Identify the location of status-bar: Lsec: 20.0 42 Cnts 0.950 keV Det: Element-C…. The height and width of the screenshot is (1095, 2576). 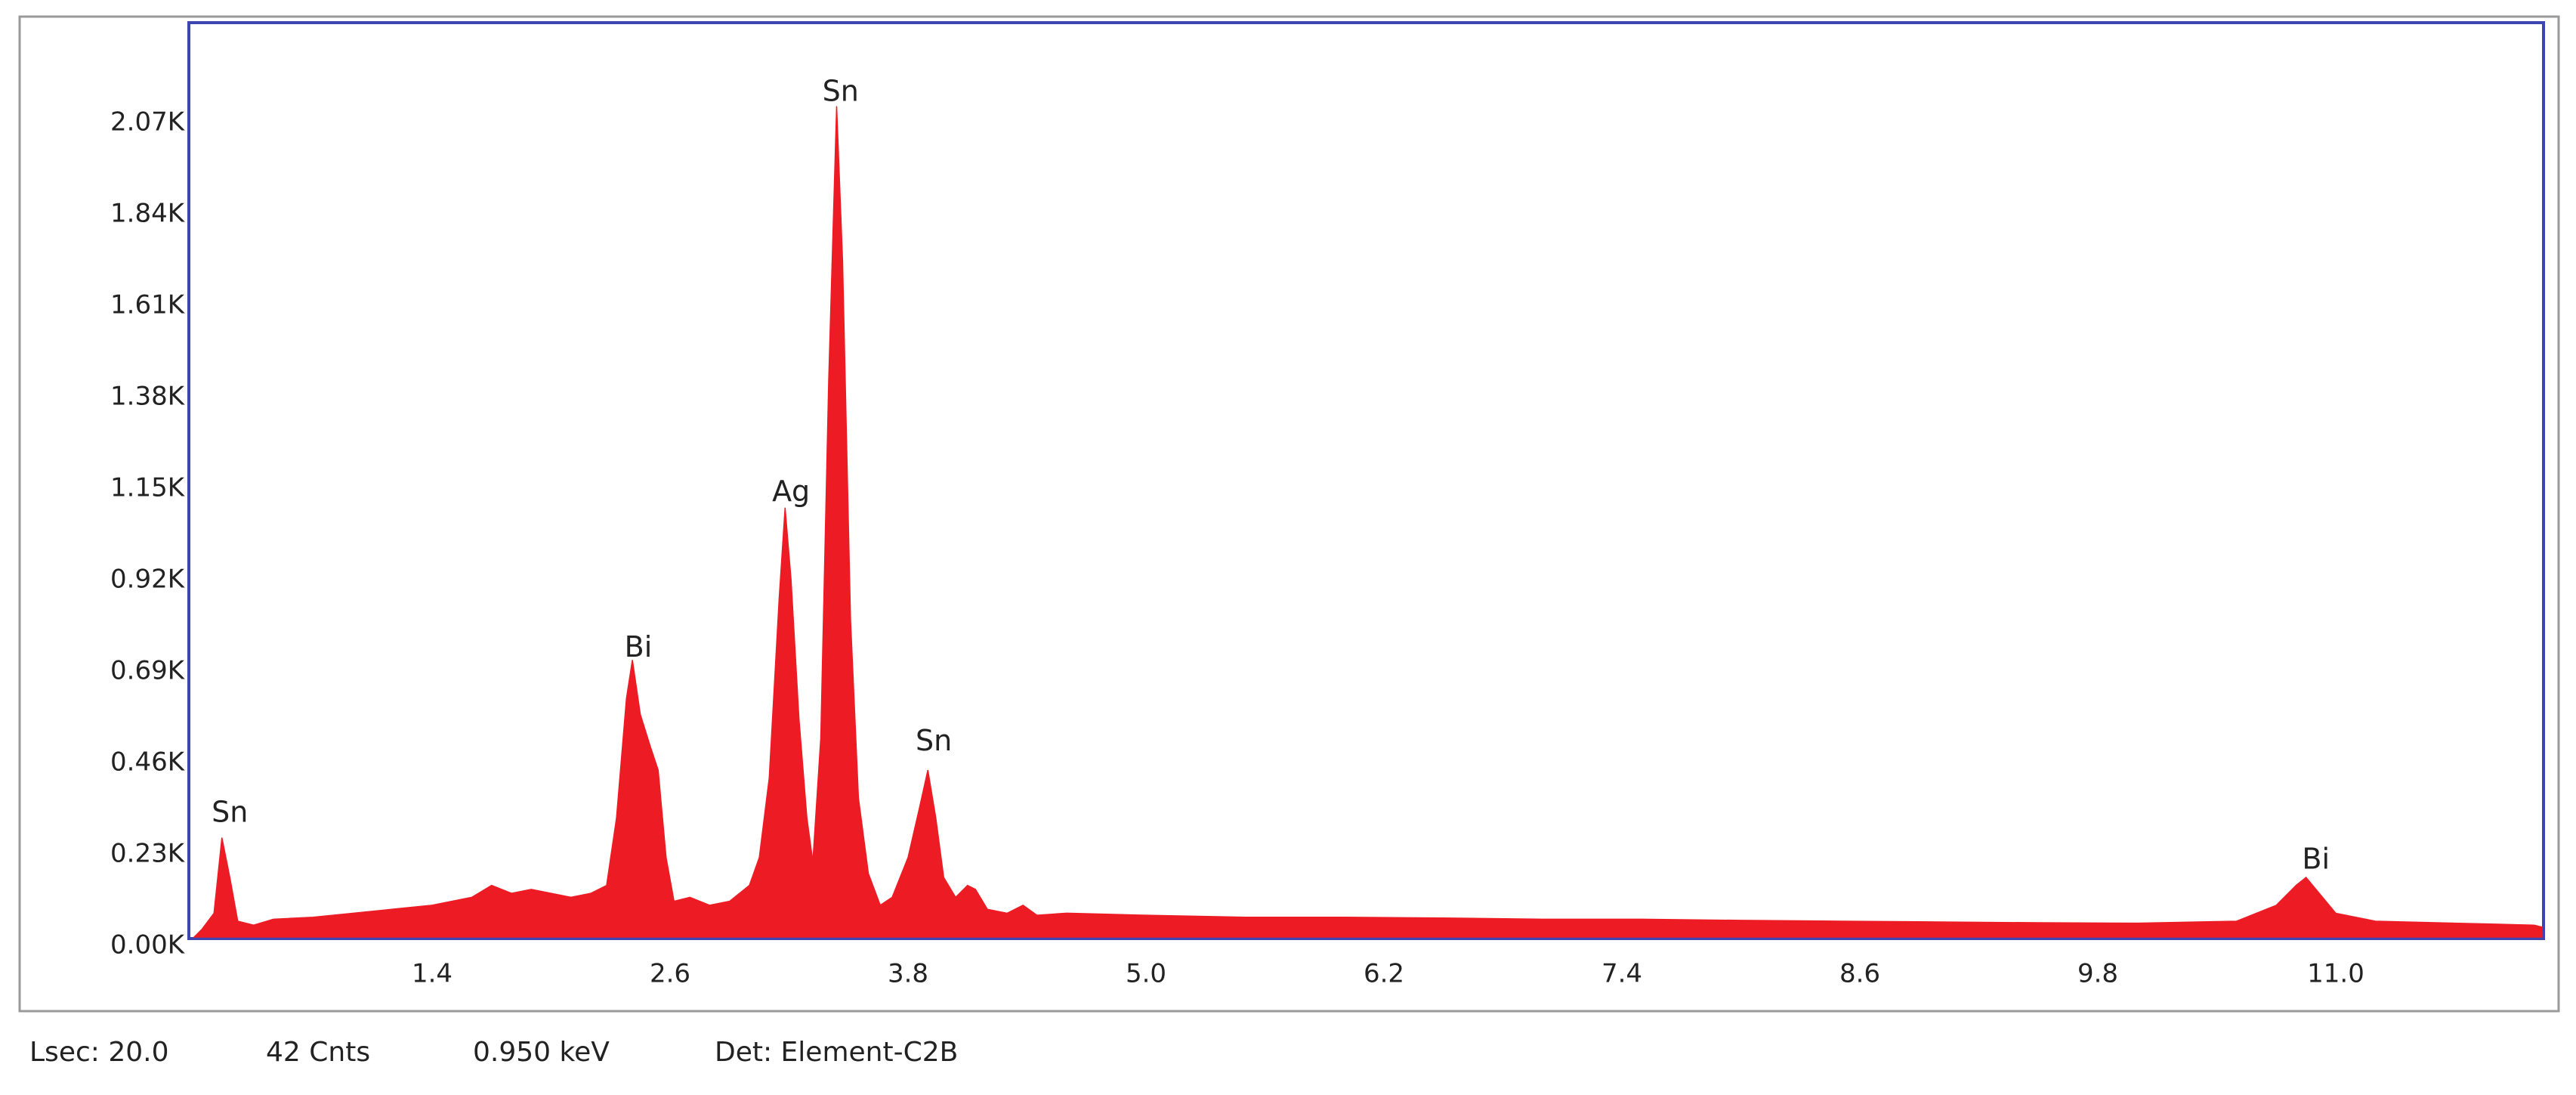
(493, 1052).